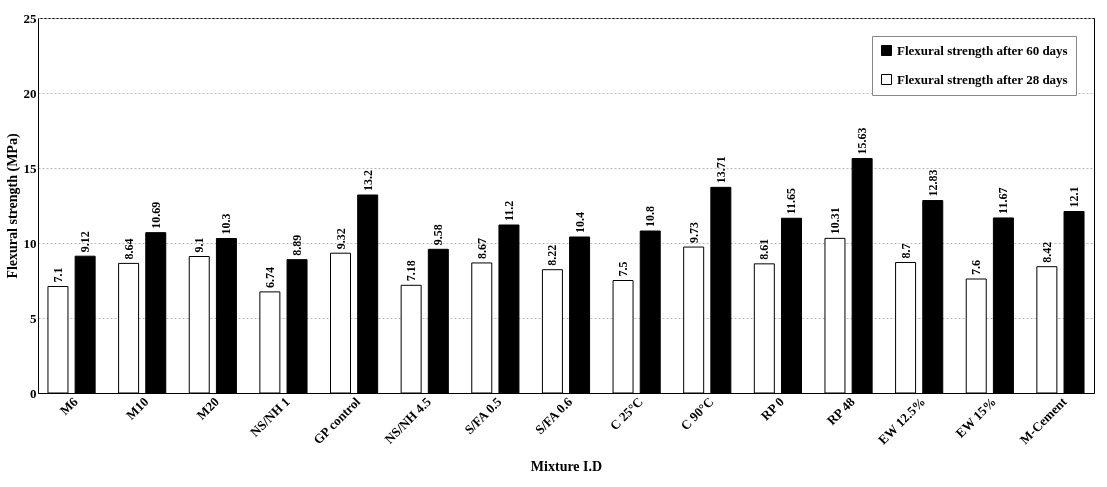 Image resolution: width=1107 pixels, height=487 pixels. I want to click on data-label: 10.69, so click(155, 215).